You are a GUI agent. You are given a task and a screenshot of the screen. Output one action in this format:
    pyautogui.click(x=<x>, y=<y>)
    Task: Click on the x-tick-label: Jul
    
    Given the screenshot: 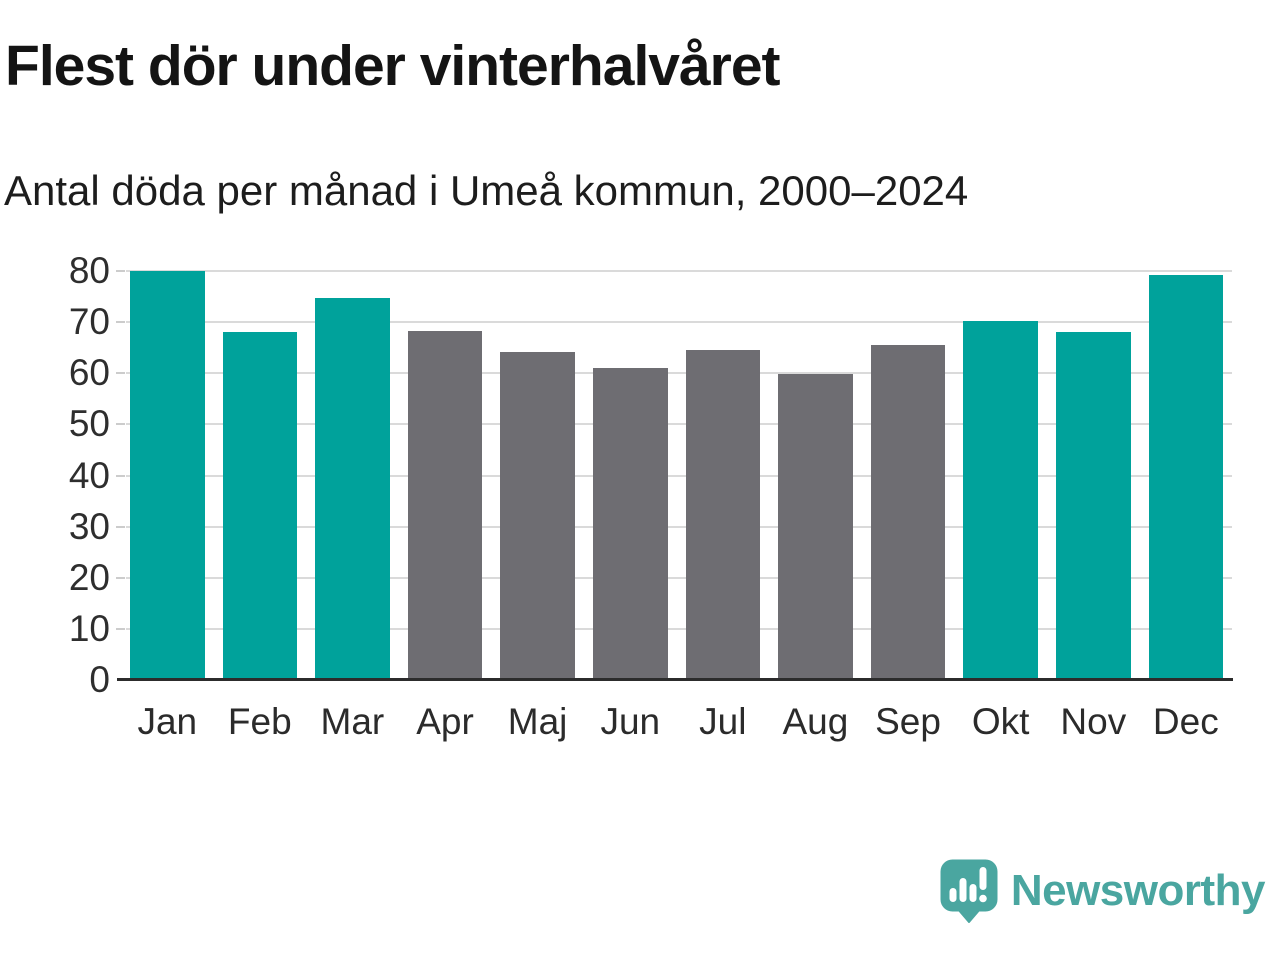 What is the action you would take?
    pyautogui.click(x=723, y=721)
    